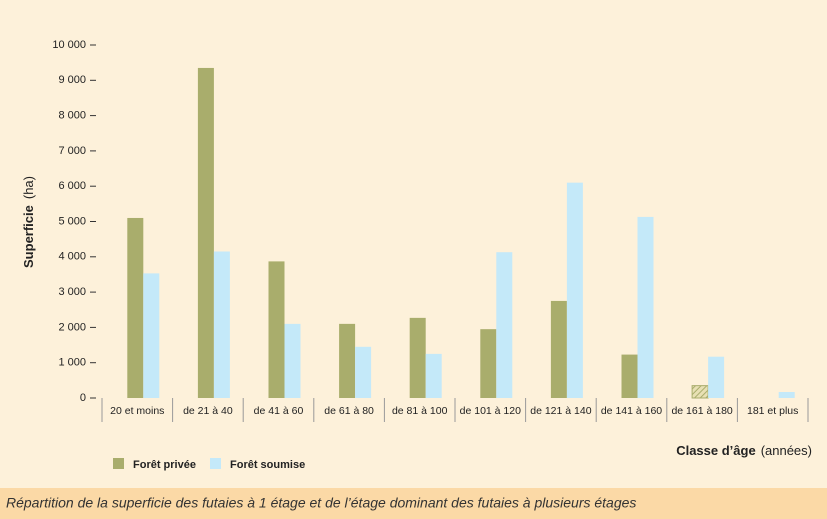 This screenshot has height=519, width=827. Describe the element at coordinates (69, 45) in the screenshot. I see `y-tick-label: 10 000` at that location.